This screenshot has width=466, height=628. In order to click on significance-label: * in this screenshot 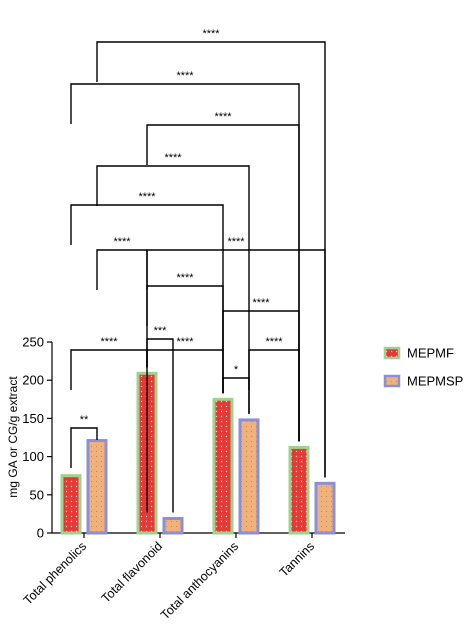, I will do `click(236, 370)`.